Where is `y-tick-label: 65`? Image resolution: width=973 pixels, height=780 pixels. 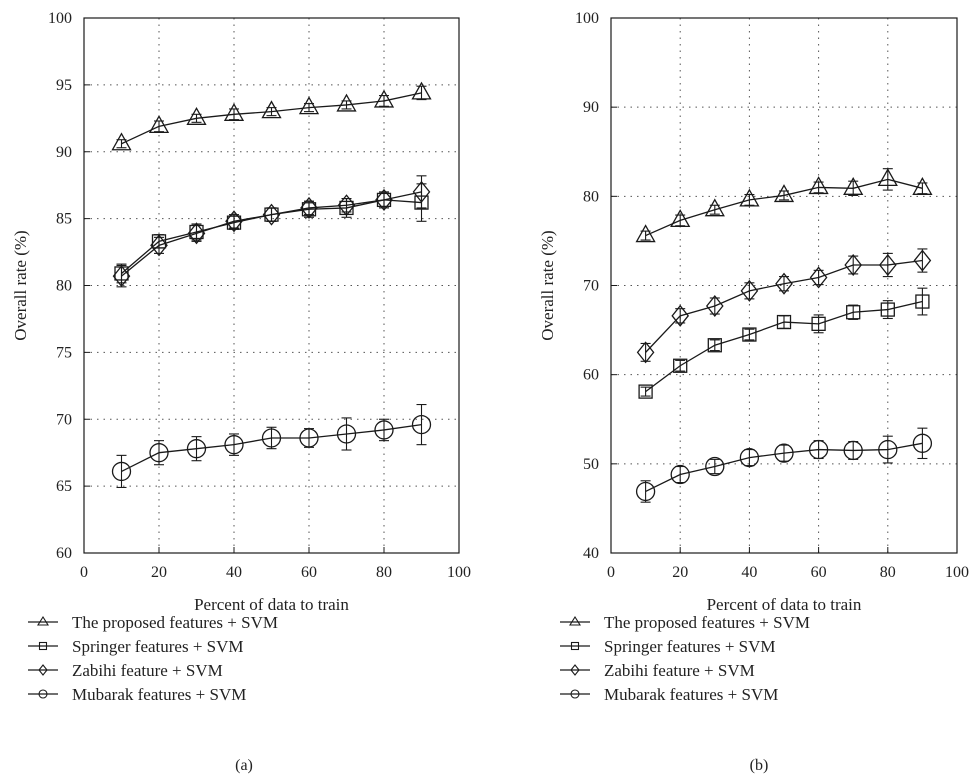 y-tick-label: 65 is located at coordinates (64, 486).